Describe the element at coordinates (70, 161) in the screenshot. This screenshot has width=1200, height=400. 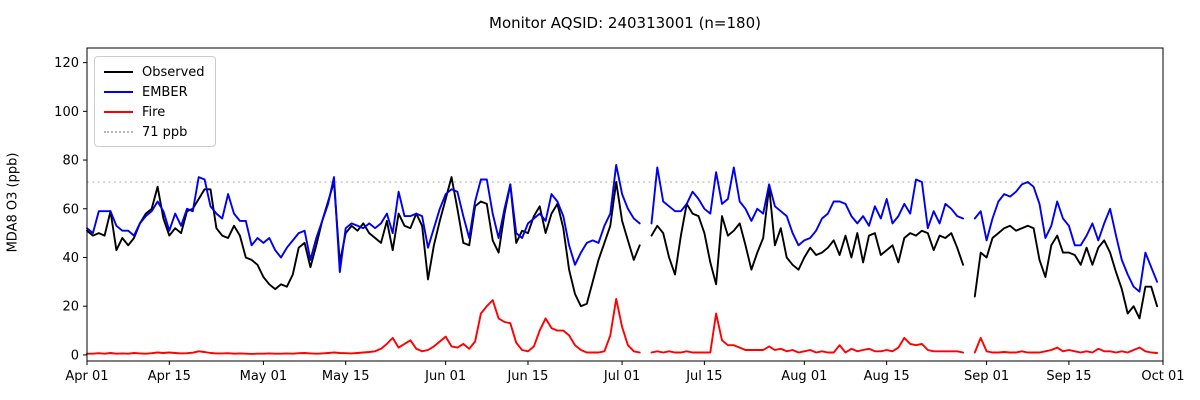
I see `y-tick-label: 80` at that location.